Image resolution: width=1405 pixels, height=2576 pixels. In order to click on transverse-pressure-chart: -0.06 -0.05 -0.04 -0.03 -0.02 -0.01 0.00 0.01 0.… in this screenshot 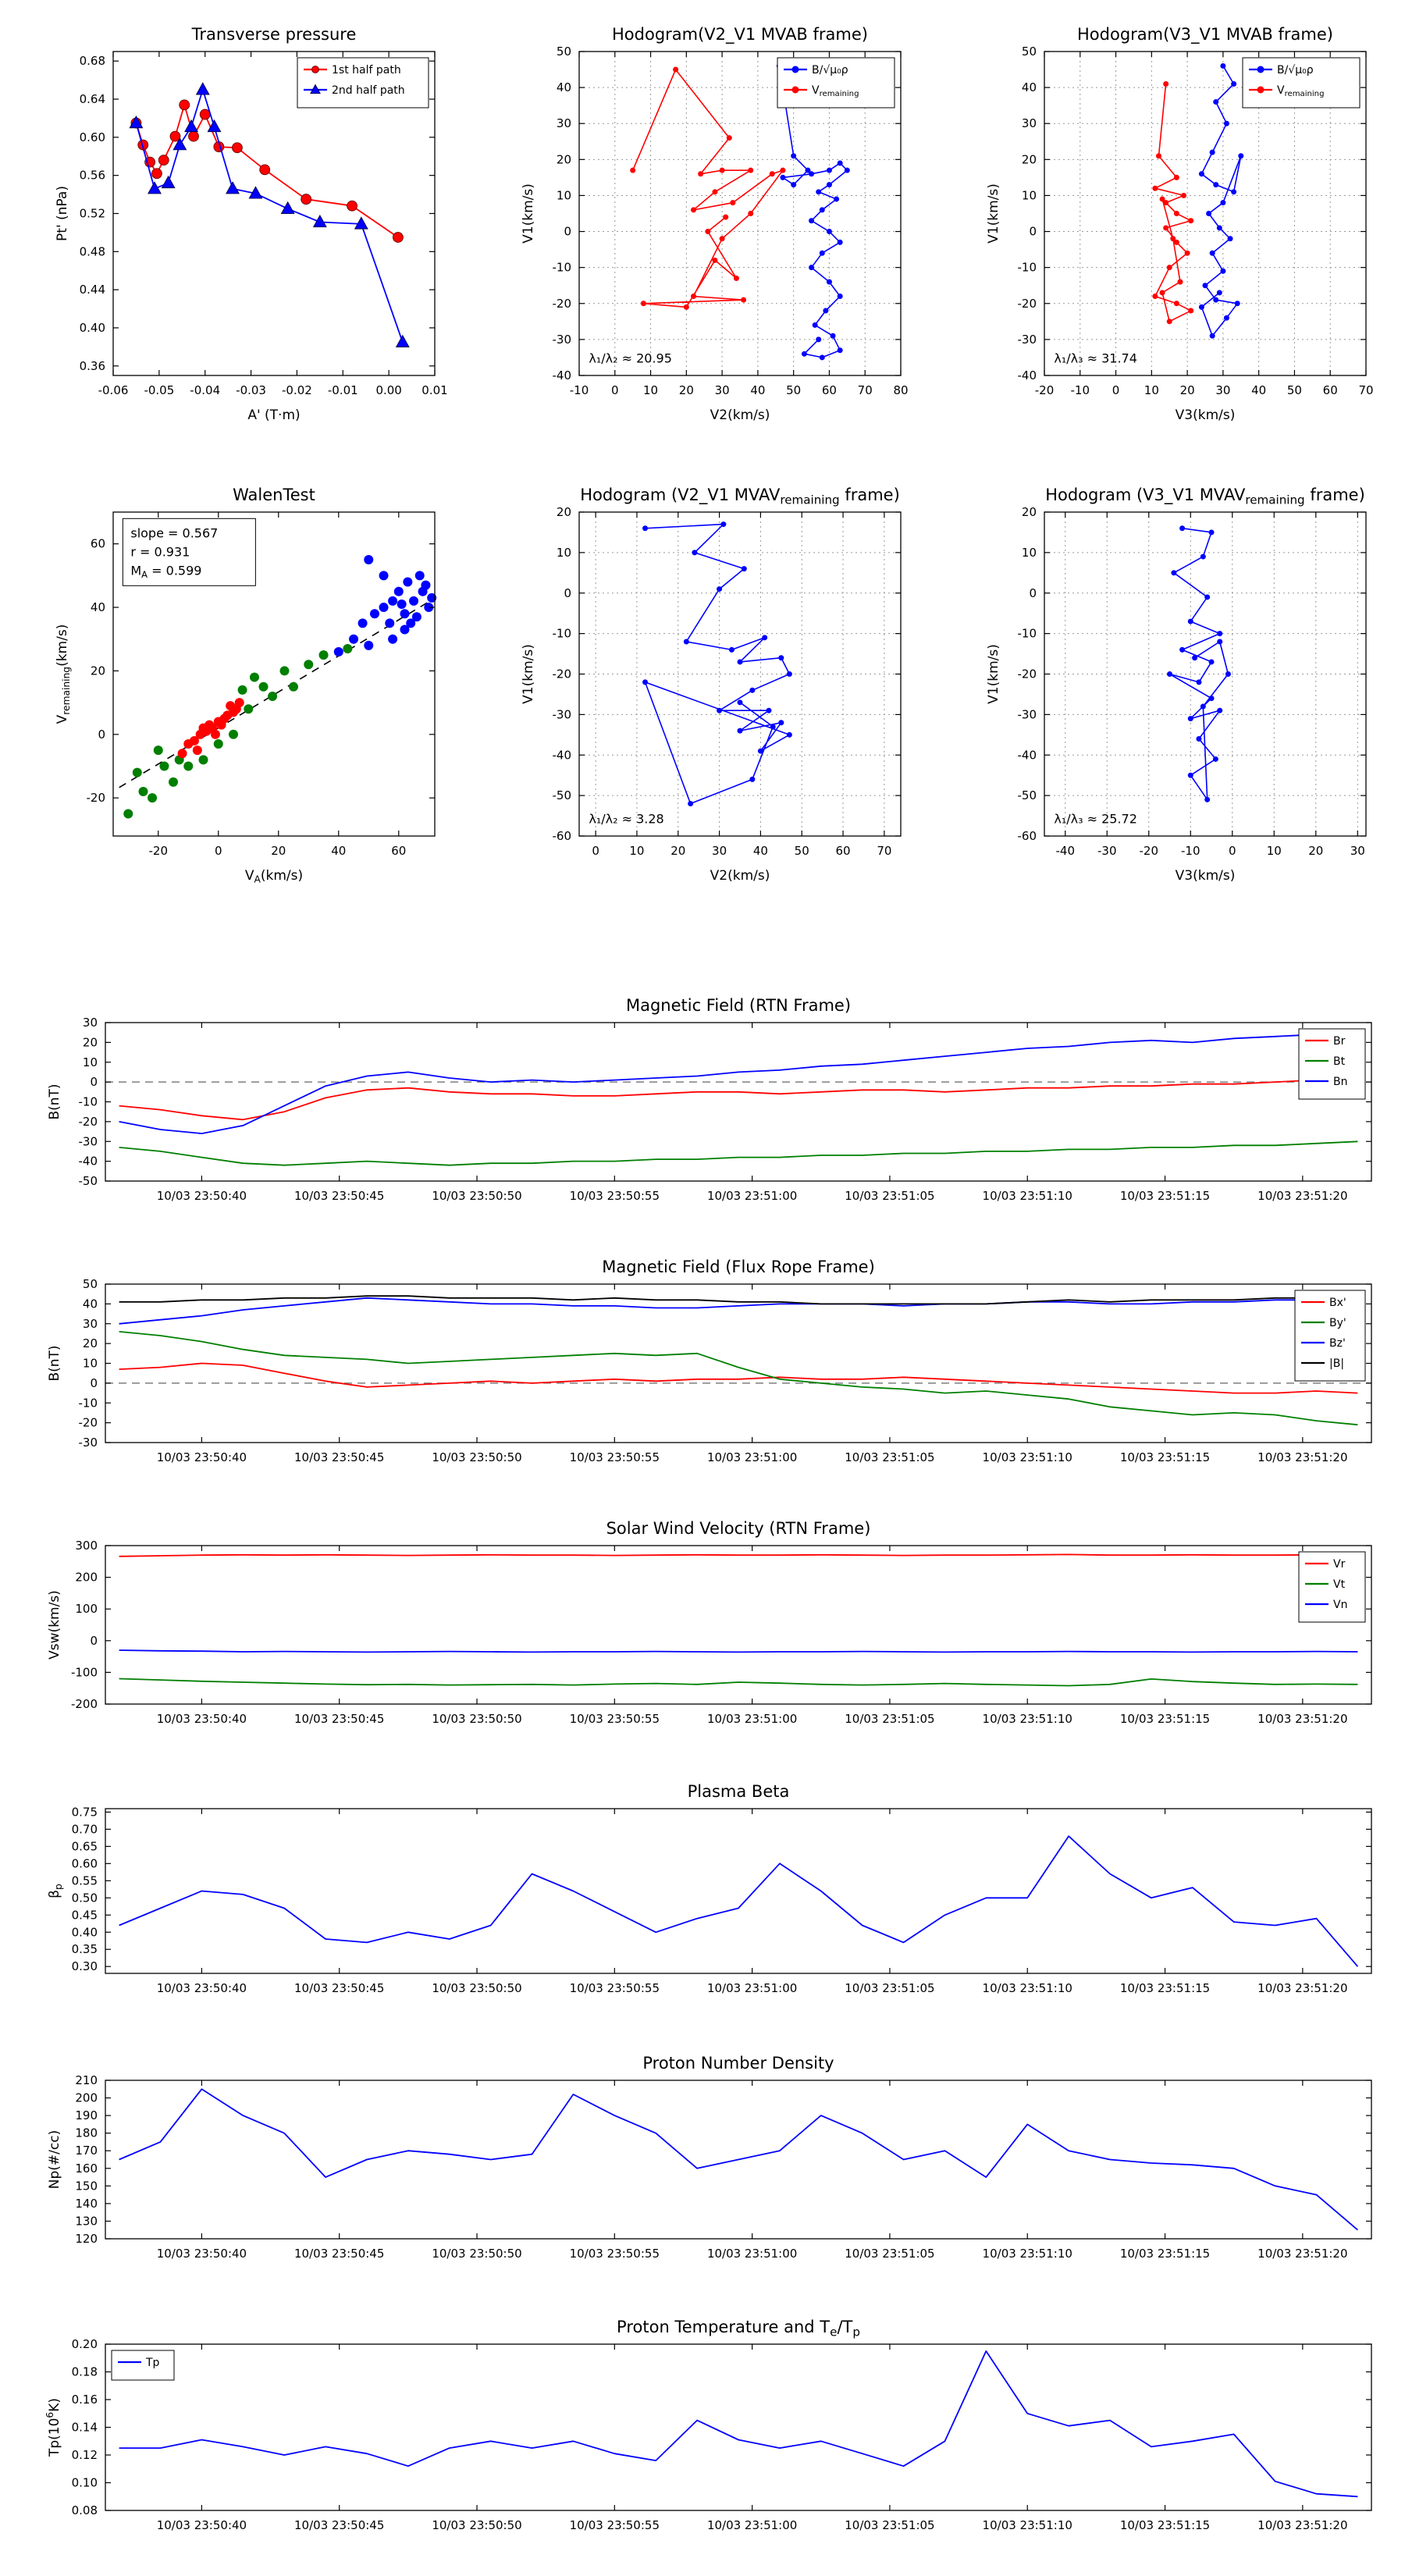, I will do `click(242, 226)`.